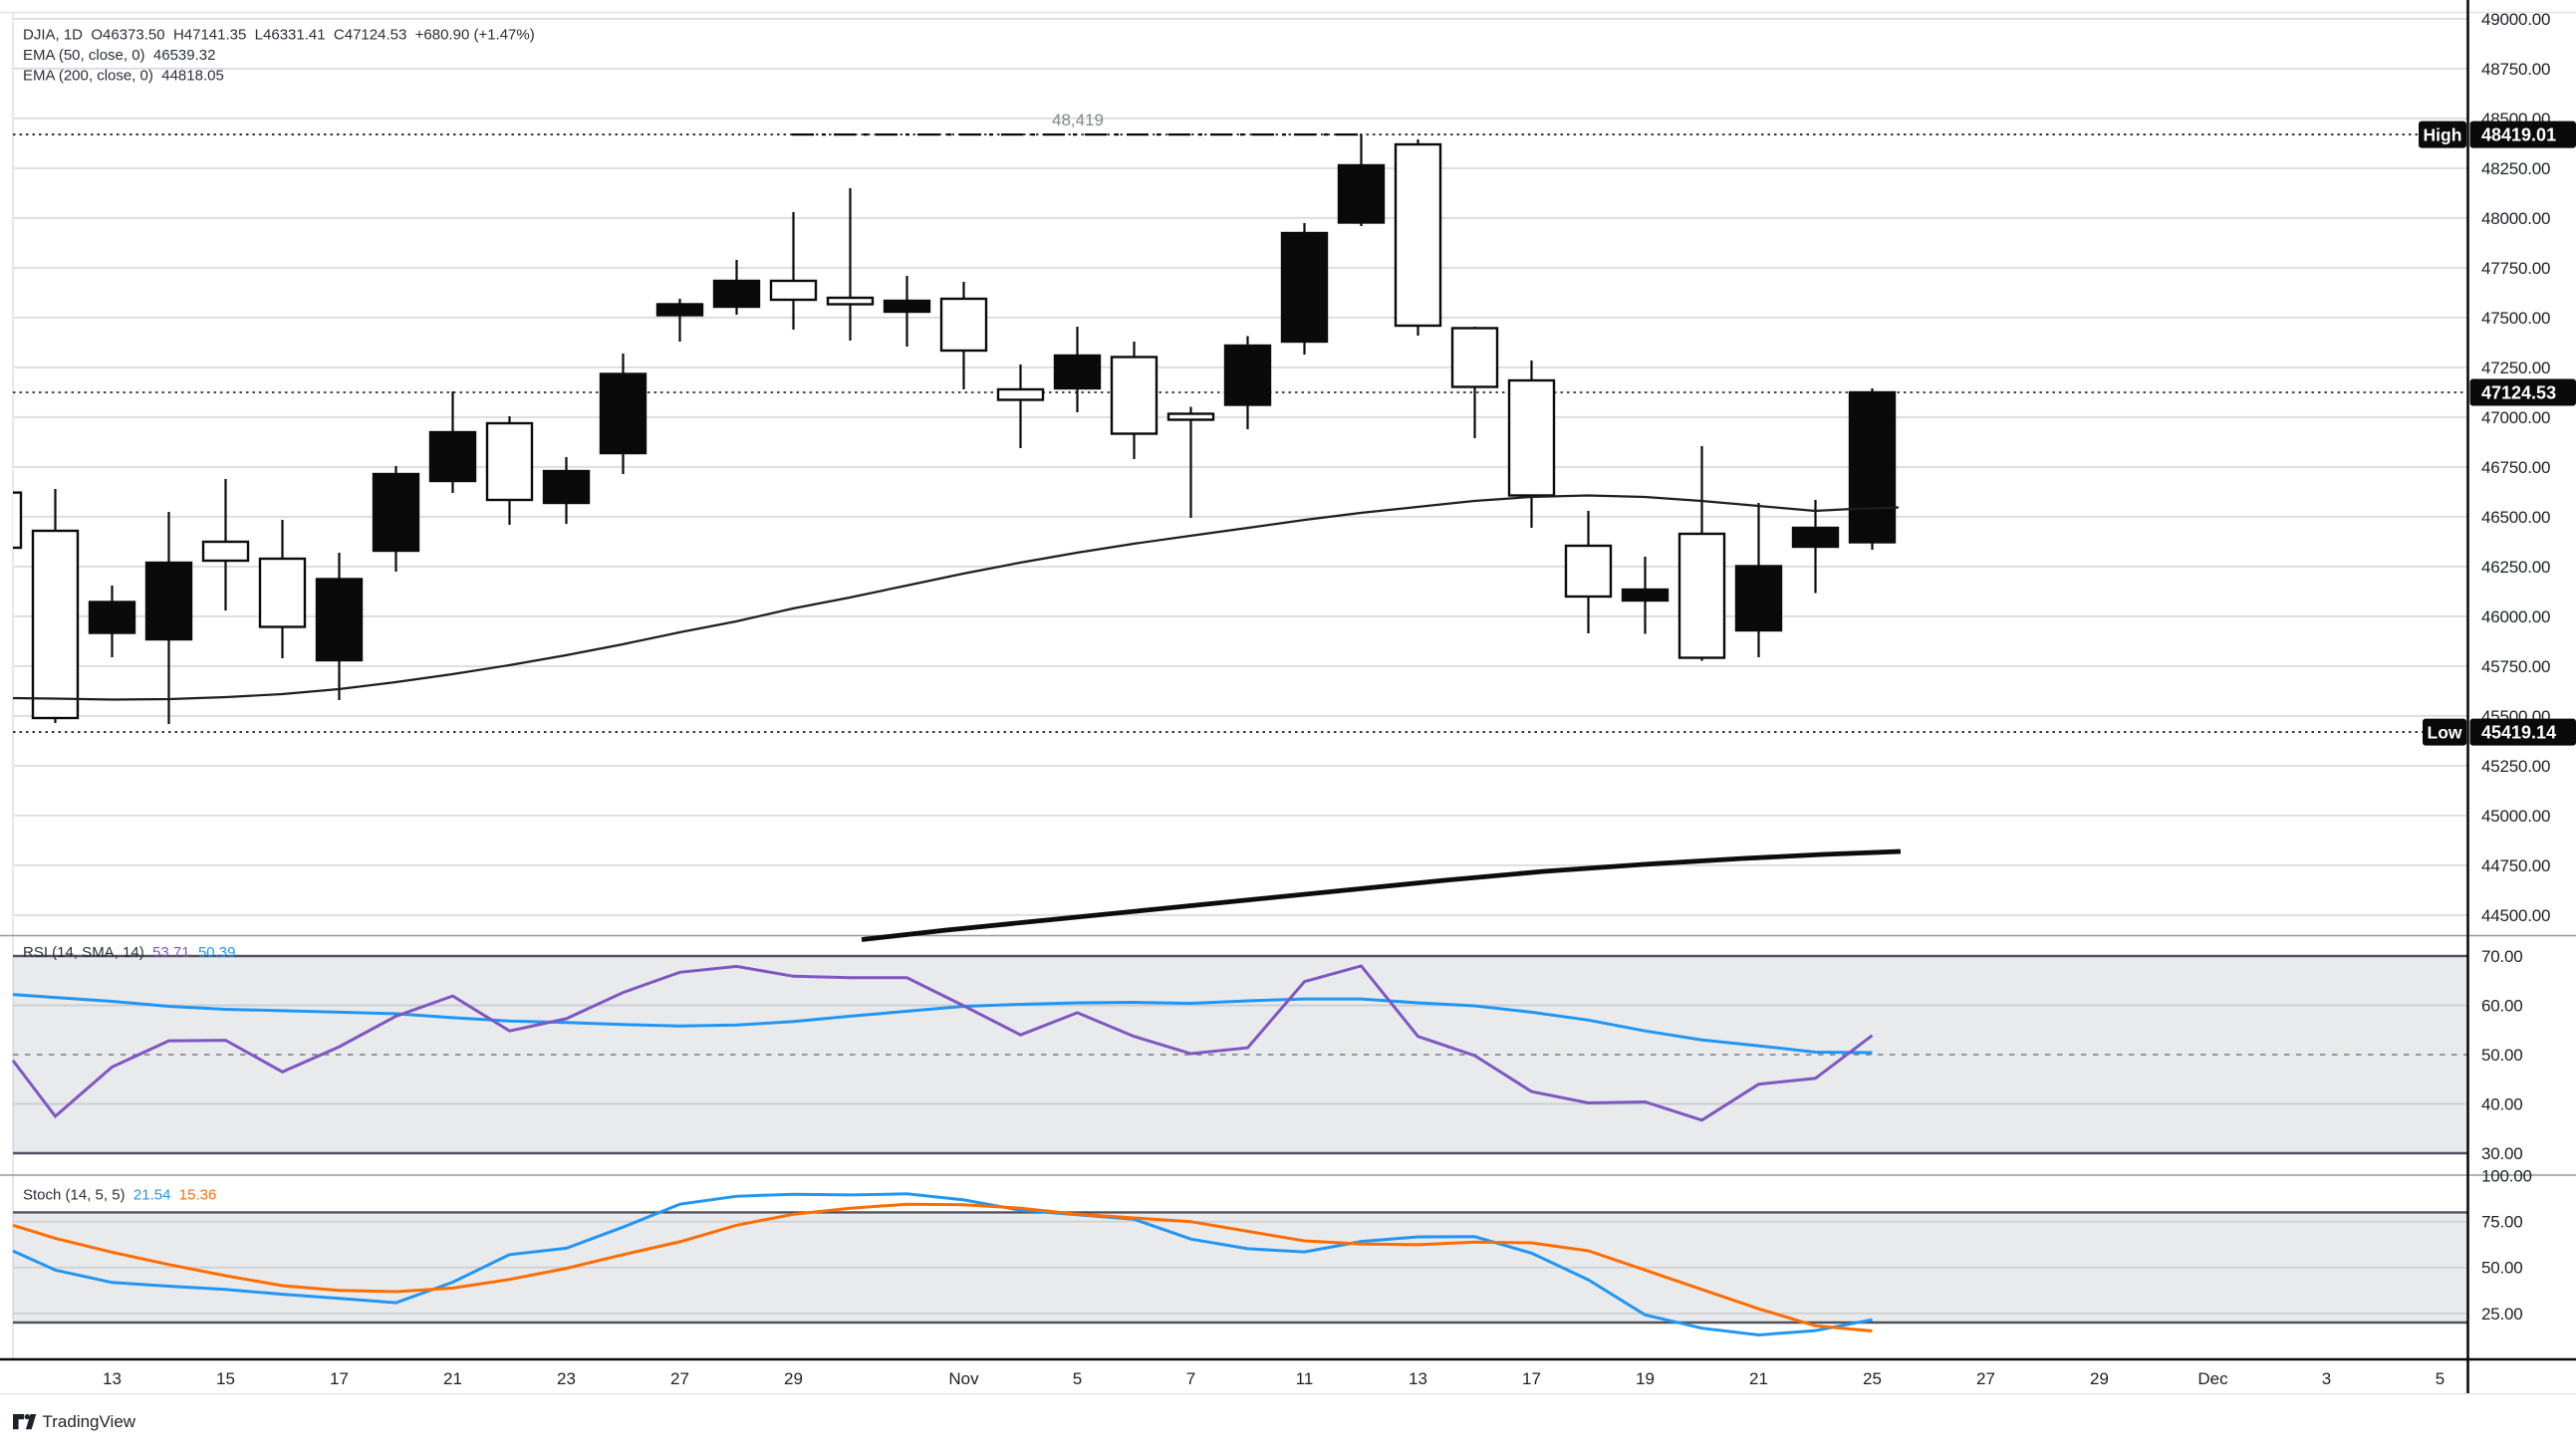 This screenshot has width=2576, height=1447. I want to click on svg-text: 48250.00, so click(2515, 168).